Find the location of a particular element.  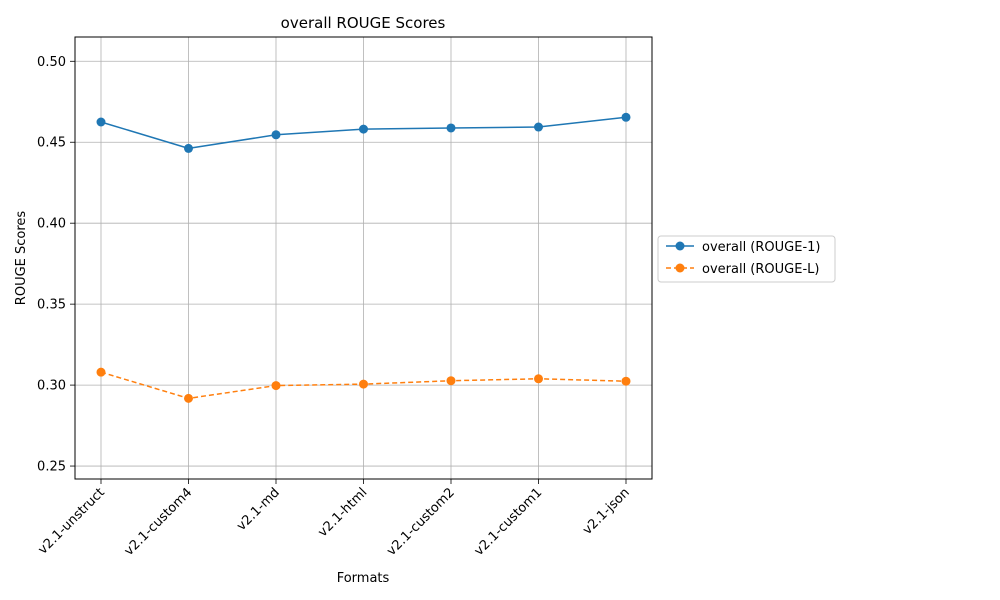

data-point-overall-rouge-l-v2-1-html is located at coordinates (363, 384).